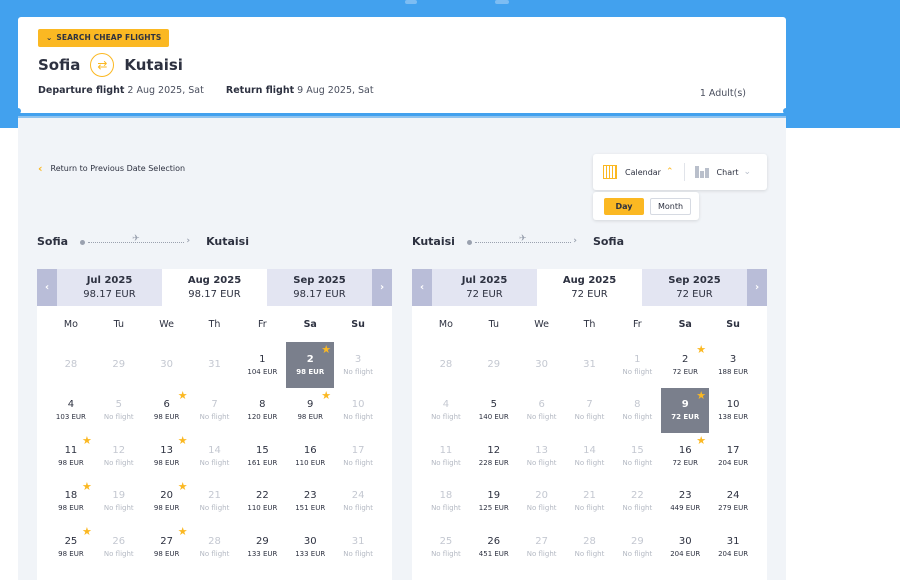  I want to click on day-cell: 24 279 EUR, so click(733, 502).